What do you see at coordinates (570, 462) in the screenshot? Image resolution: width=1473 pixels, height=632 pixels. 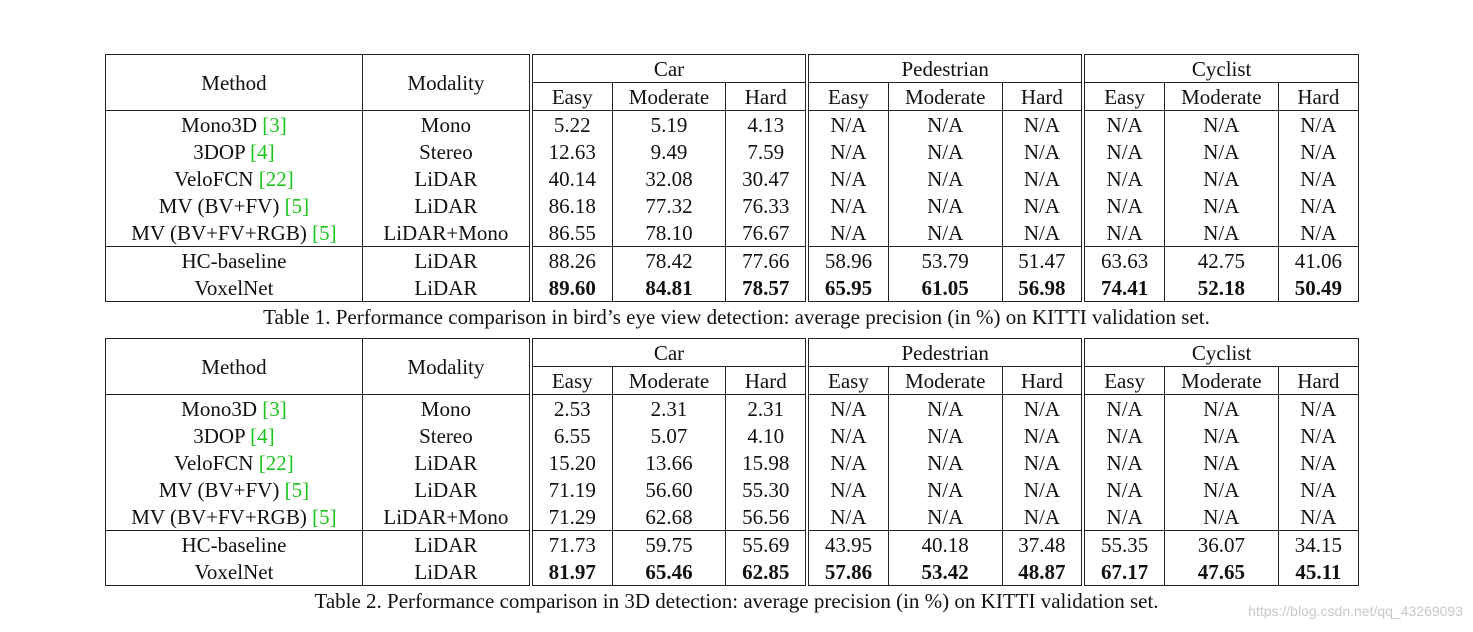 I see `value-cell: 15.20` at bounding box center [570, 462].